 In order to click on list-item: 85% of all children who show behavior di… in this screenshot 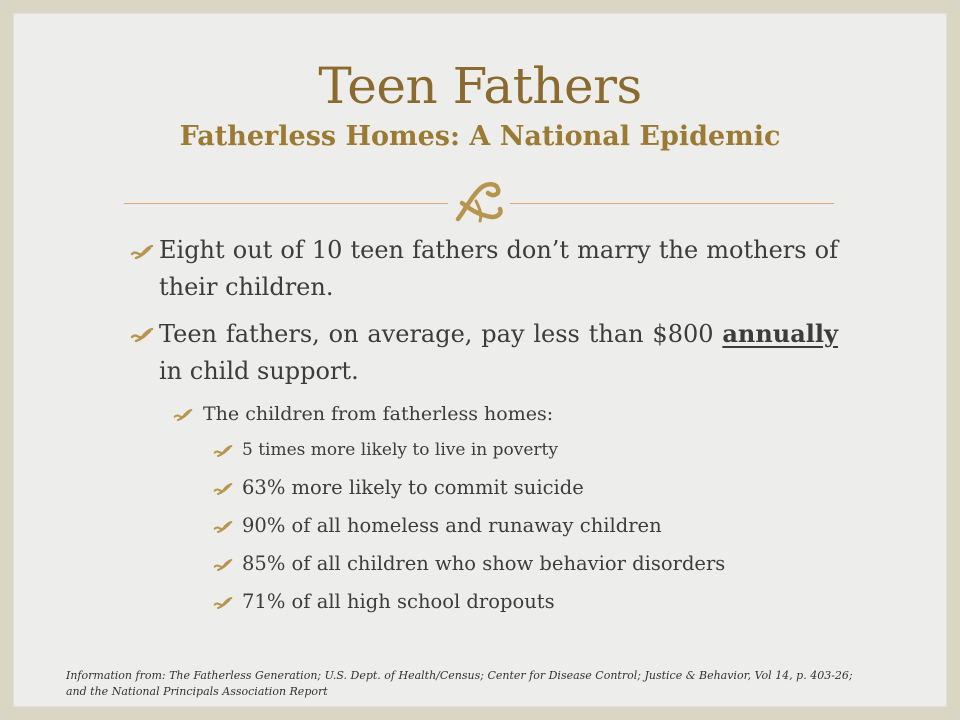, I will do `click(484, 564)`.